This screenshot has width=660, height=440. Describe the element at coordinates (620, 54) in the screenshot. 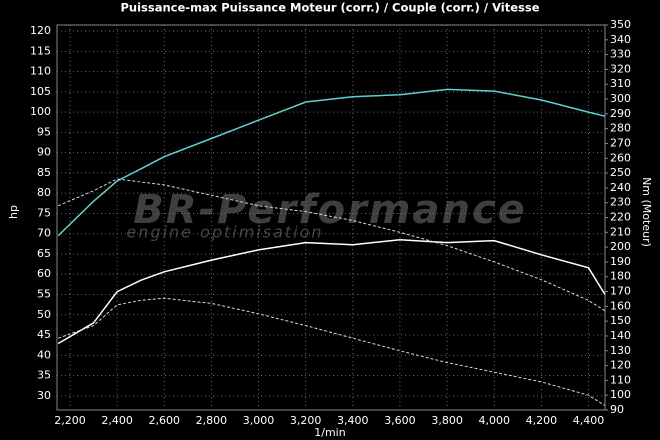

I see `y2-tick-label: 330` at that location.